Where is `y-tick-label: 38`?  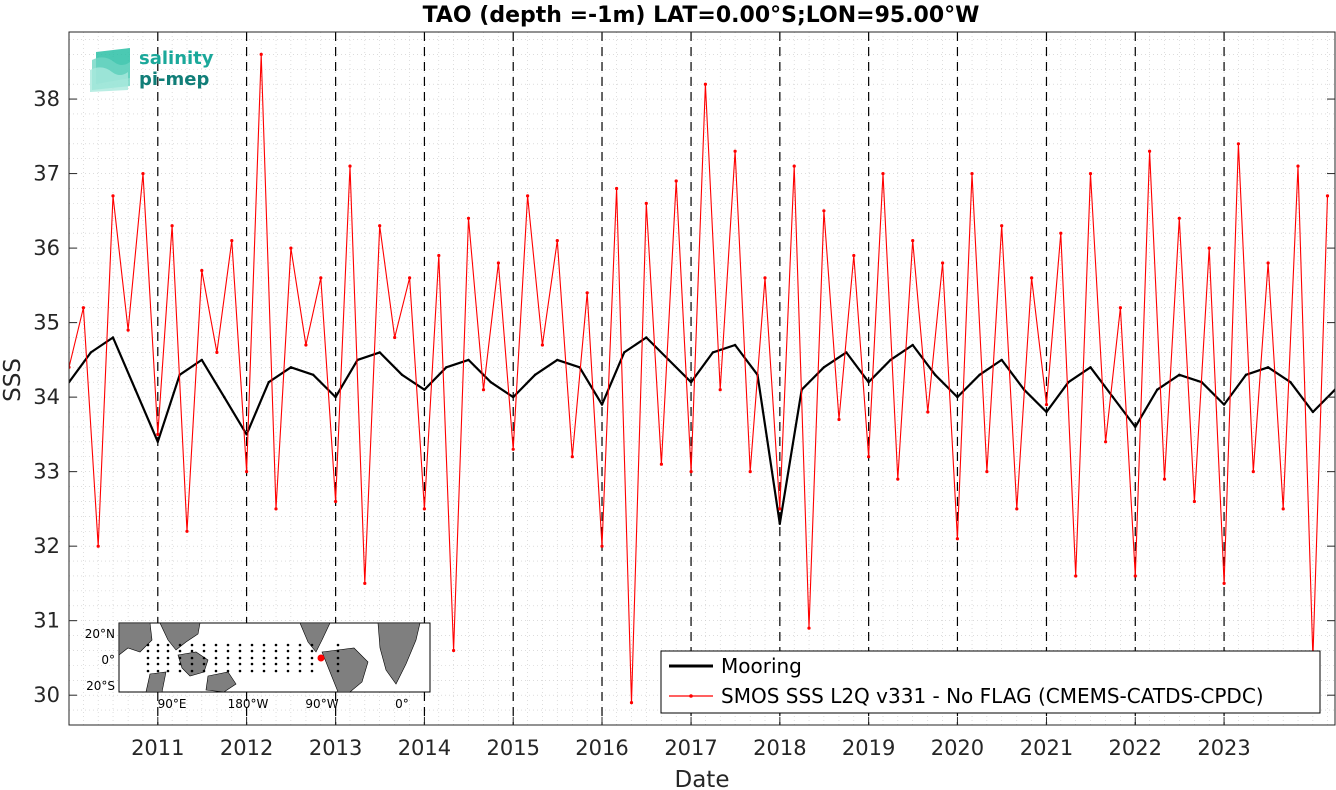 y-tick-label: 38 is located at coordinates (46, 99).